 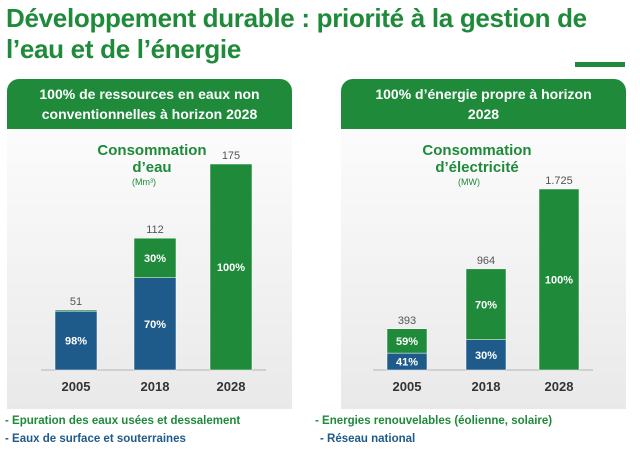 I want to click on segment-percent-label: 59%, so click(x=407, y=342).